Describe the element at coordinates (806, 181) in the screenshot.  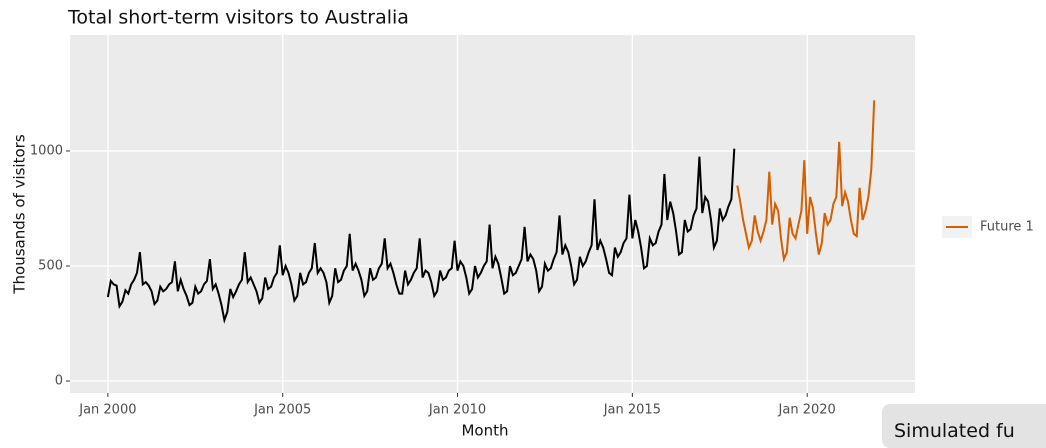
I see `line` at that location.